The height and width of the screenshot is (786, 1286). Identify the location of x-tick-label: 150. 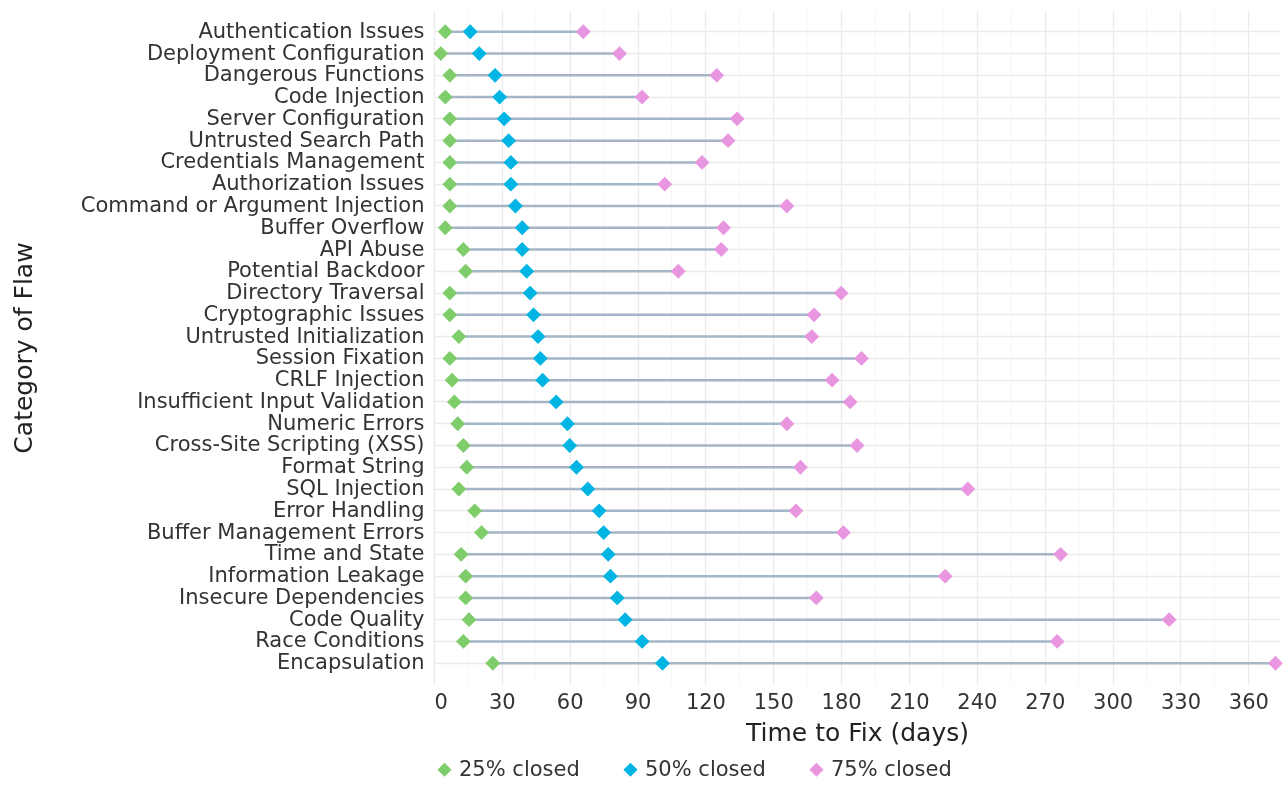
(773, 701).